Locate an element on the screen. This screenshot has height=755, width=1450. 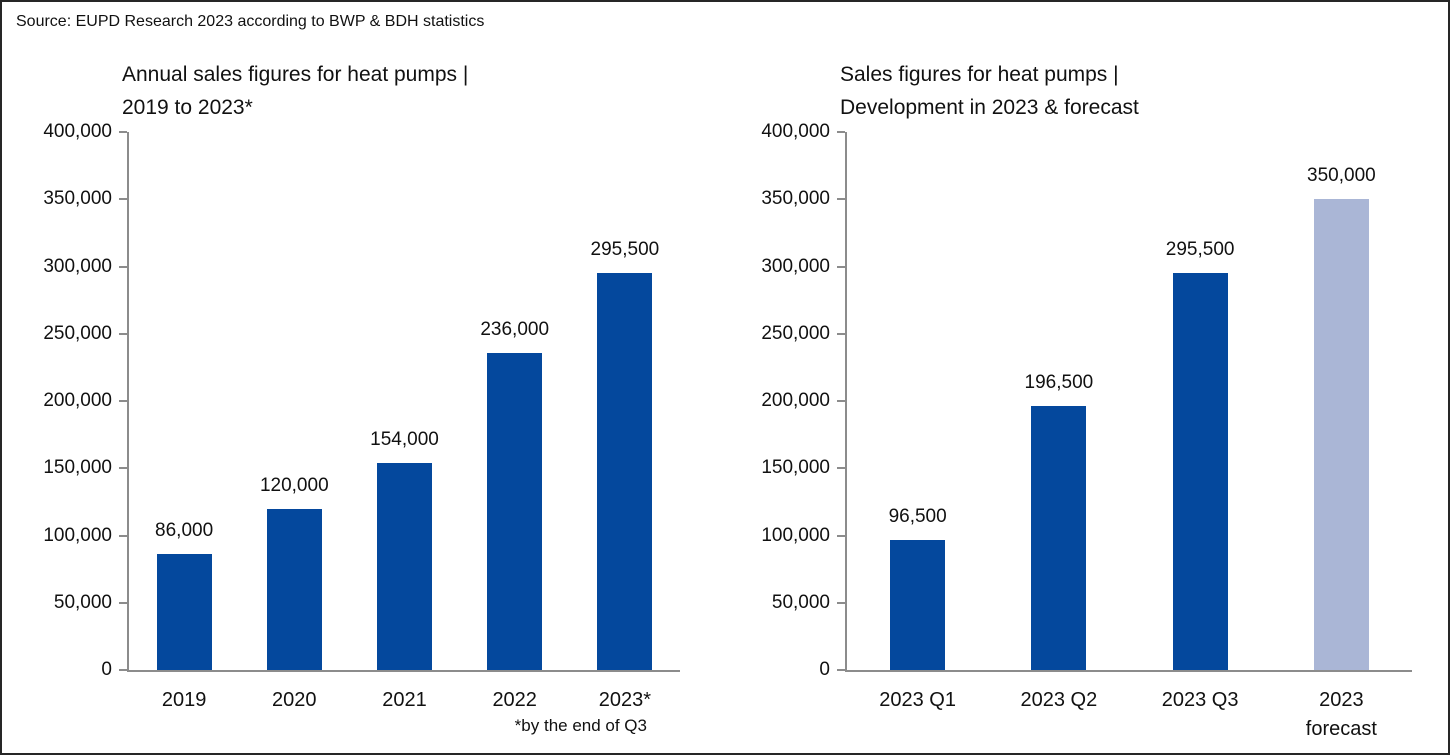
bar-value-label: 86,000 is located at coordinates (184, 531).